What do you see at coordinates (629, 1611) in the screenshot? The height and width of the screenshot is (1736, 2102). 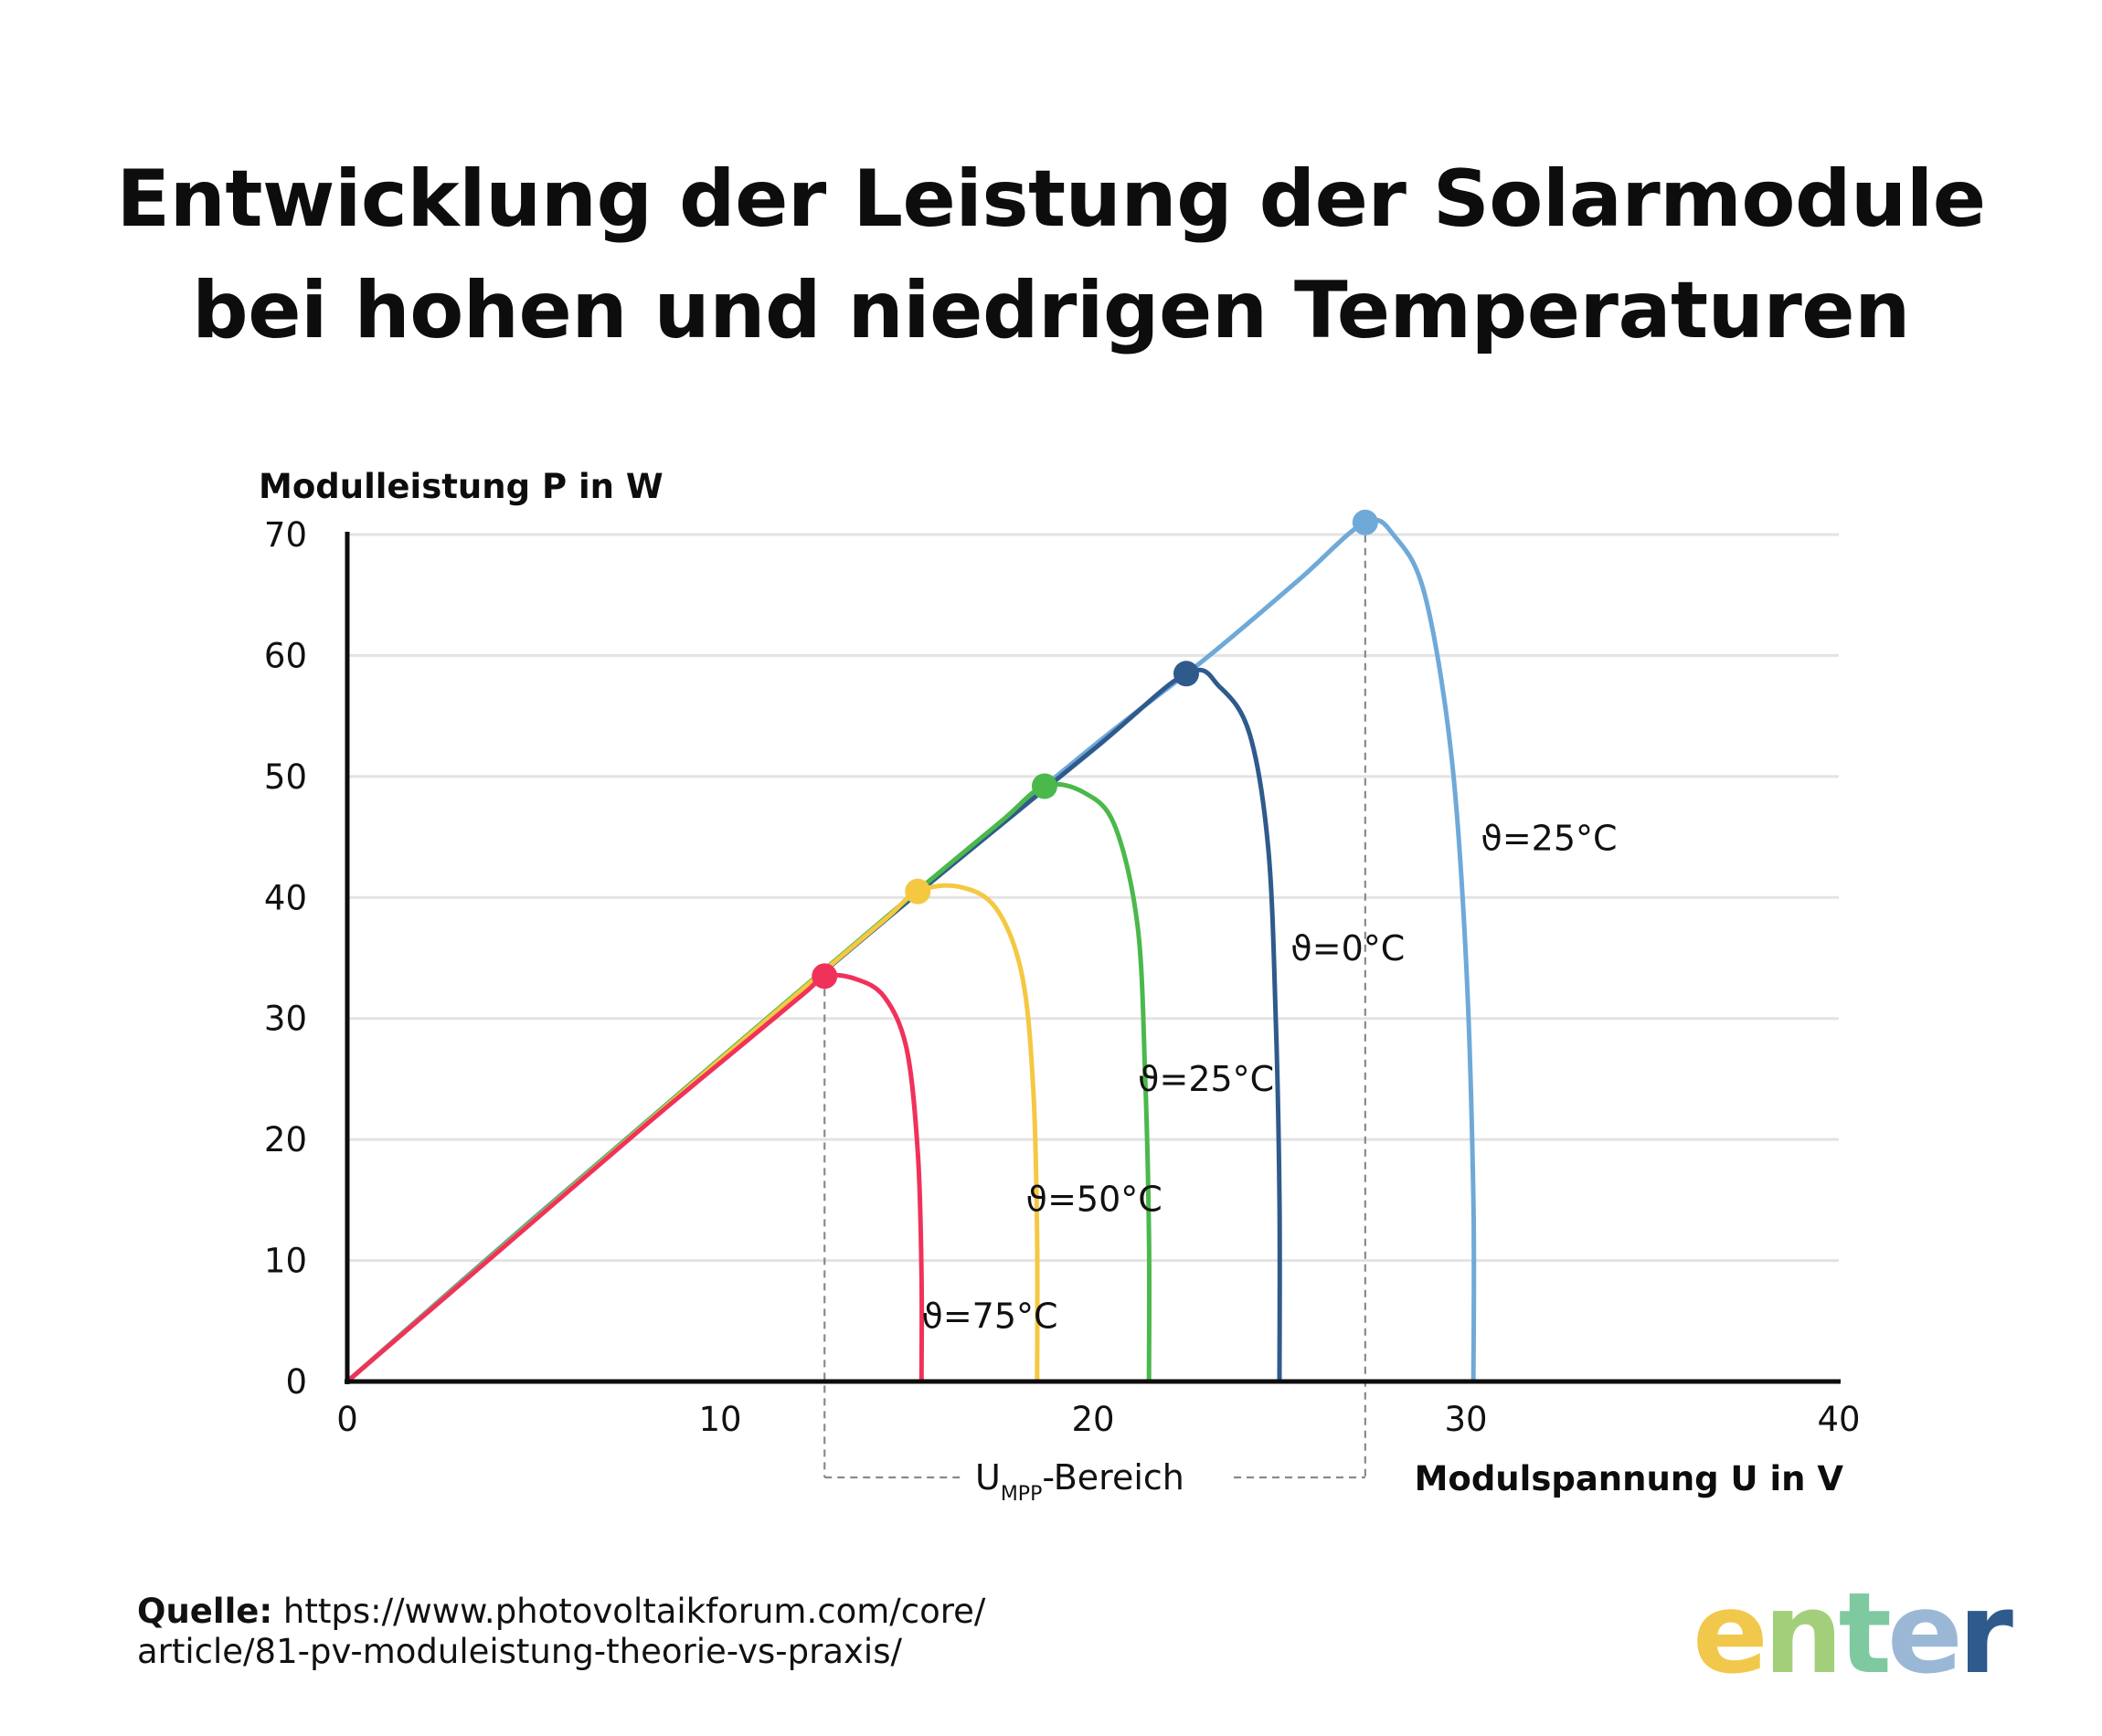 I see `source-url-line-1: https://www.photovoltaikforum.com/core/` at bounding box center [629, 1611].